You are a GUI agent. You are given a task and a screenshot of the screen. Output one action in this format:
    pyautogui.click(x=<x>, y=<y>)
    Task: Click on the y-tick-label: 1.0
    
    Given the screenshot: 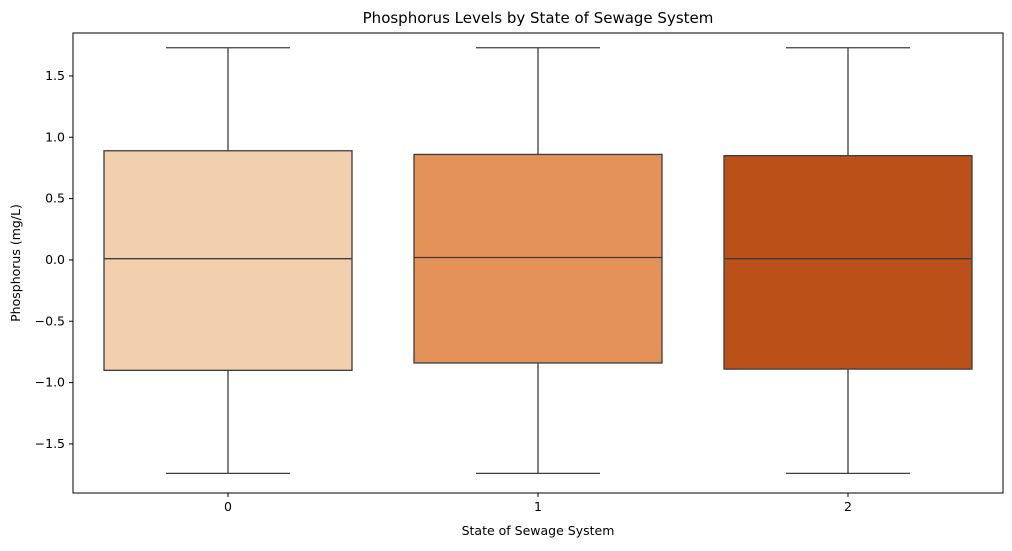 What is the action you would take?
    pyautogui.click(x=55, y=136)
    